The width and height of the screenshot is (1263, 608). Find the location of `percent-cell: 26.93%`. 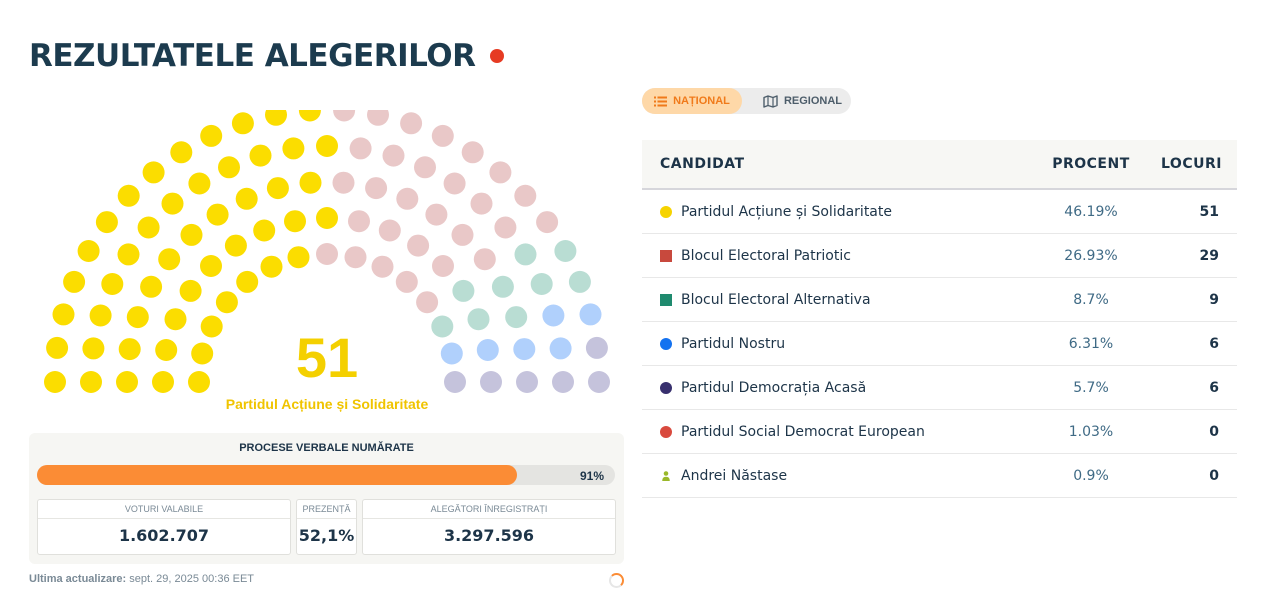

percent-cell: 26.93% is located at coordinates (1091, 255).